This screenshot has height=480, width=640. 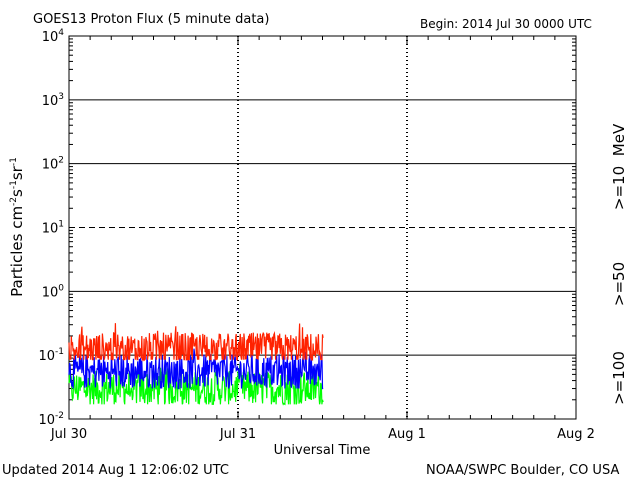 What do you see at coordinates (151, 19) in the screenshot?
I see `chart-title: GOES13 Proton Flux (5 minute data)` at bounding box center [151, 19].